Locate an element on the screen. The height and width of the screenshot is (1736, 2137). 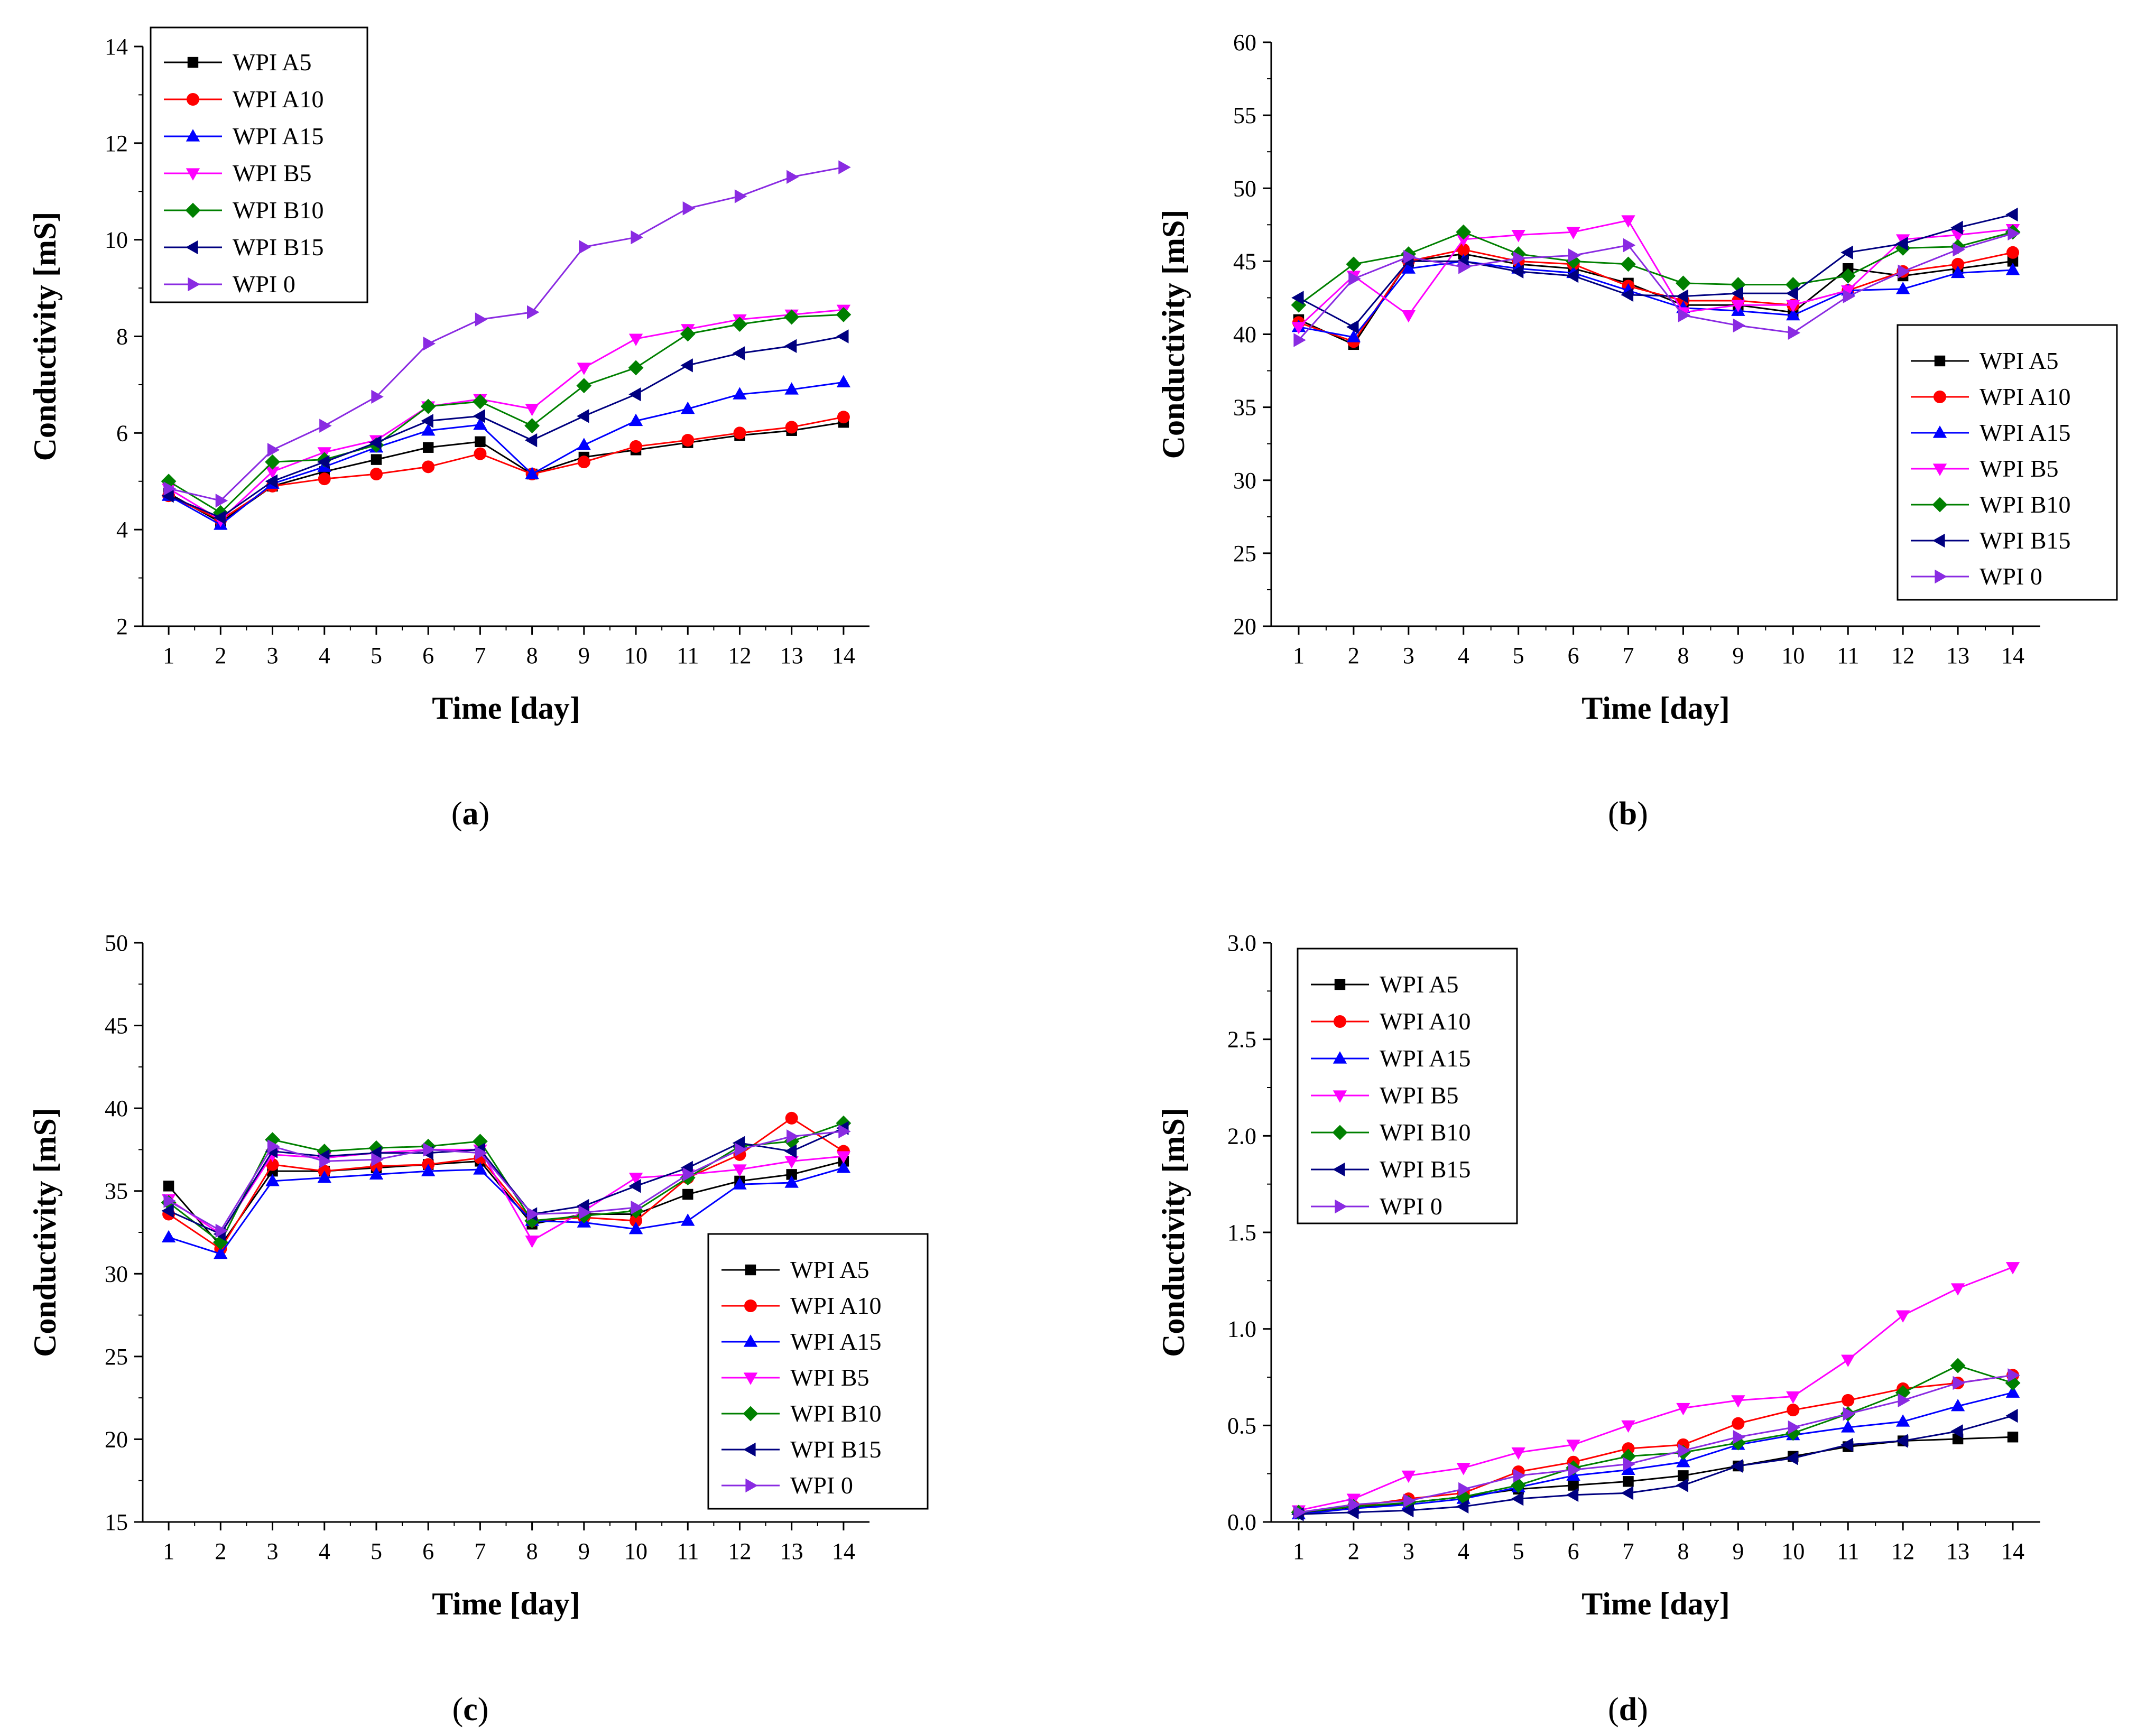
legend-label: WPI B10 is located at coordinates (1425, 1132).